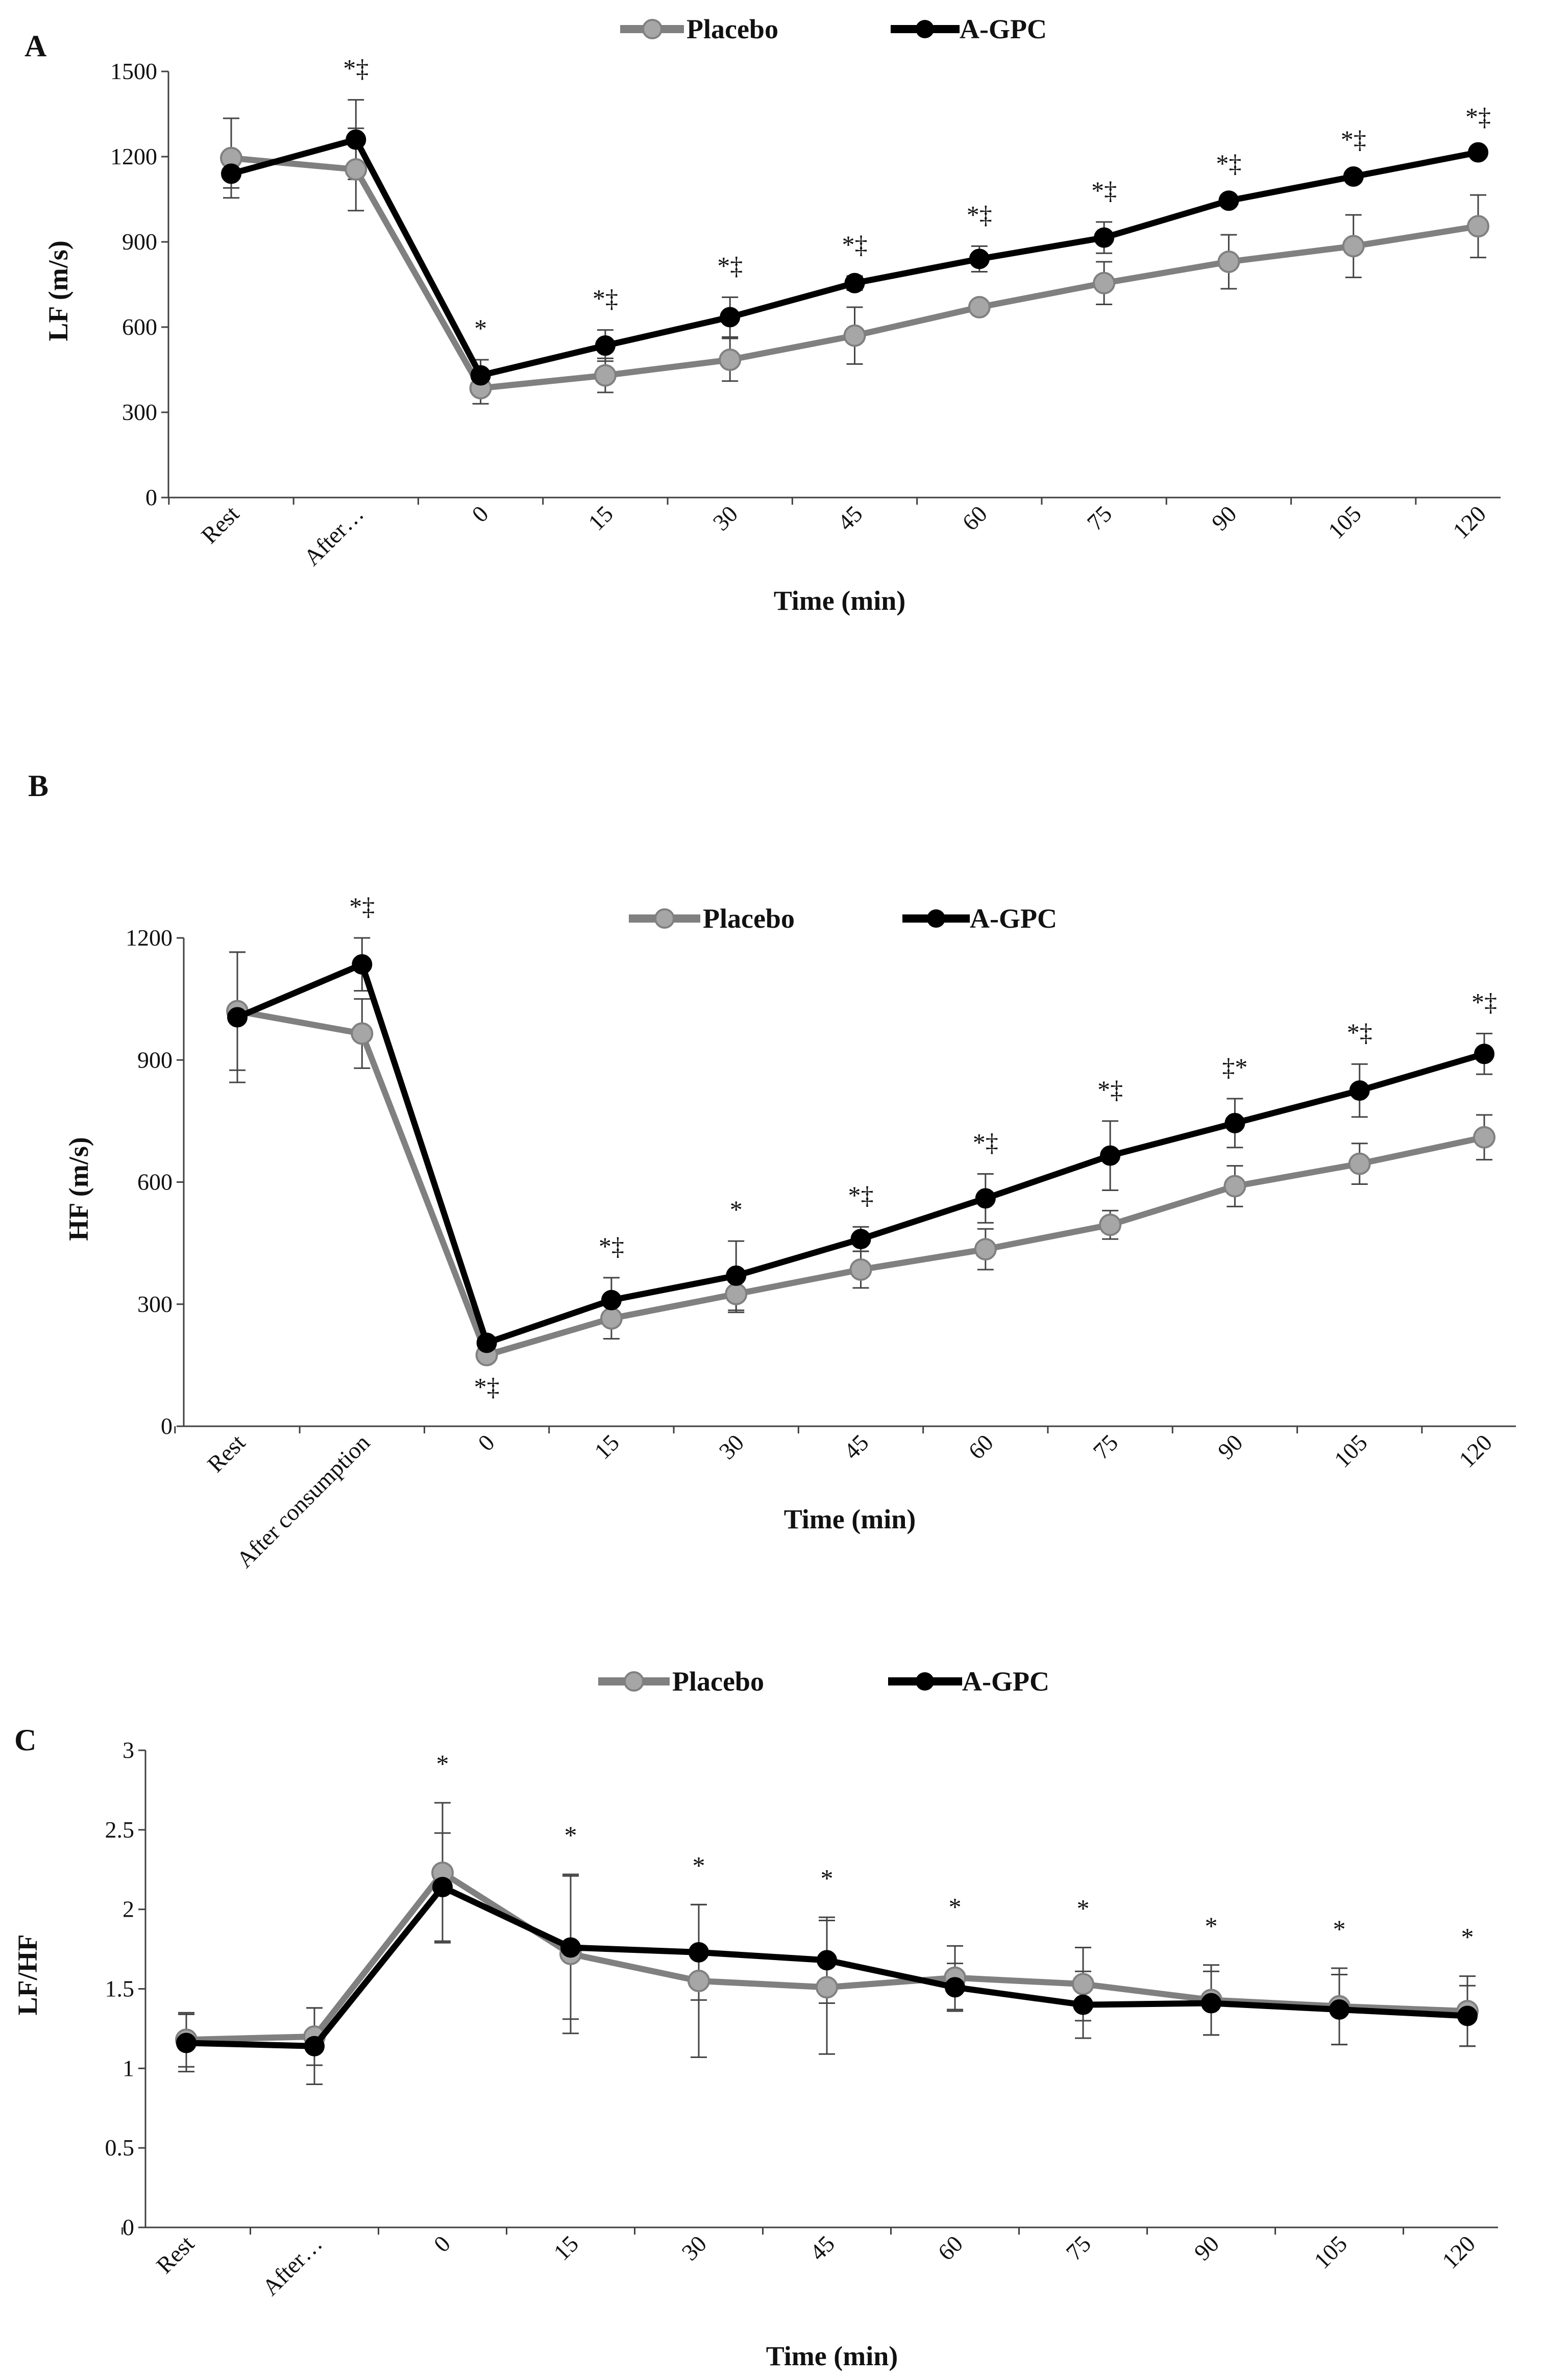  Describe the element at coordinates (303, 1501) in the screenshot. I see `x-tick-label: After consumption` at that location.